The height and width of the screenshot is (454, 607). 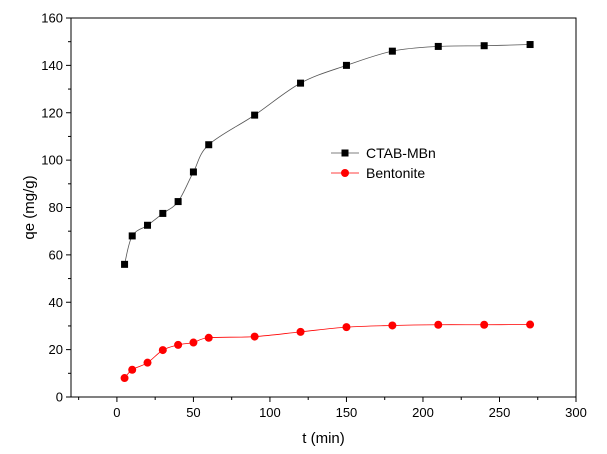 What do you see at coordinates (56, 302) in the screenshot?
I see `y-tick-label: 40` at bounding box center [56, 302].